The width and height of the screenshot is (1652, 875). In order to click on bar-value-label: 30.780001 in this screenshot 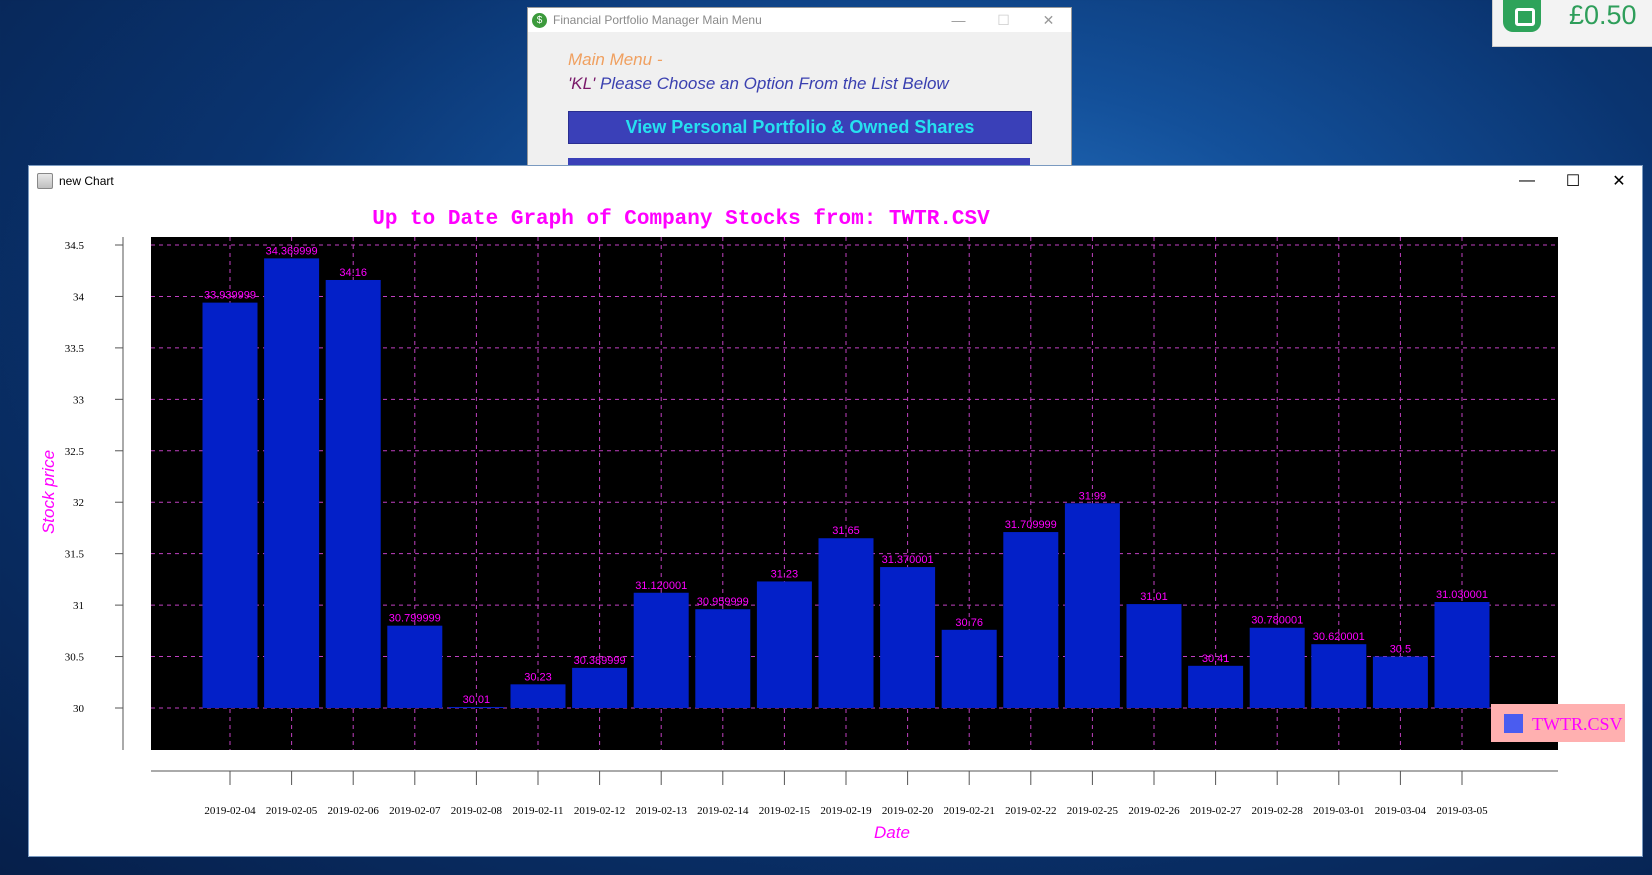, I will do `click(1277, 621)`.